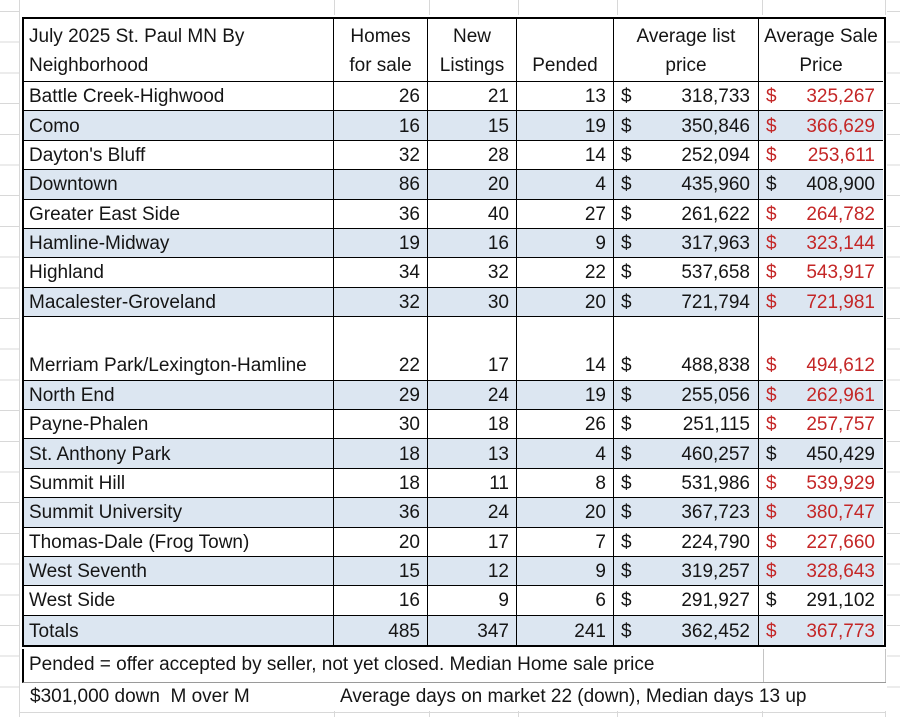 The image size is (900, 717). What do you see at coordinates (381, 50) in the screenshot?
I see `header-homes-for-sale: Homes for sale` at bounding box center [381, 50].